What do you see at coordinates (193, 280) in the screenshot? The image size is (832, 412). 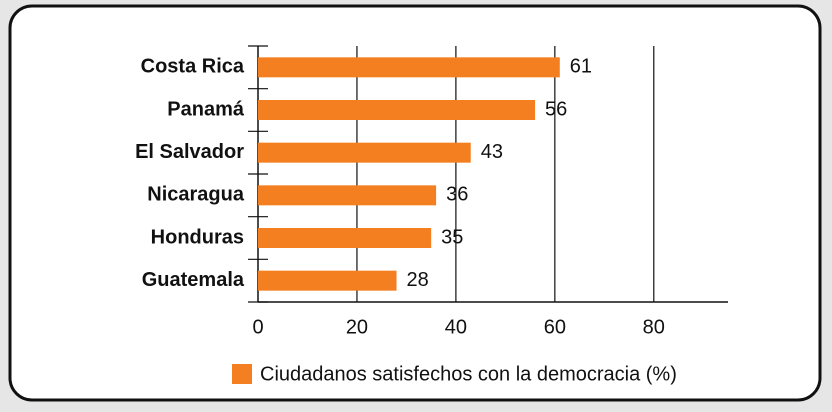 I see `y-tick-label: Guatemala` at bounding box center [193, 280].